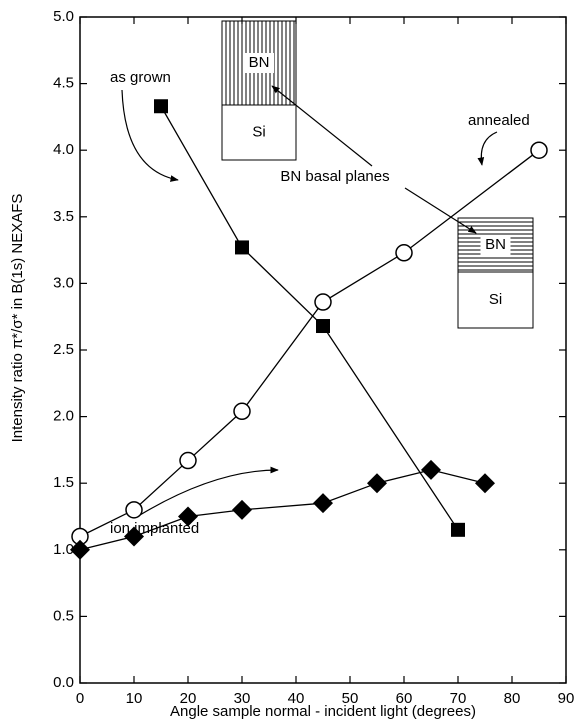  Describe the element at coordinates (63, 216) in the screenshot. I see `y-tick-label: 3.5` at that location.